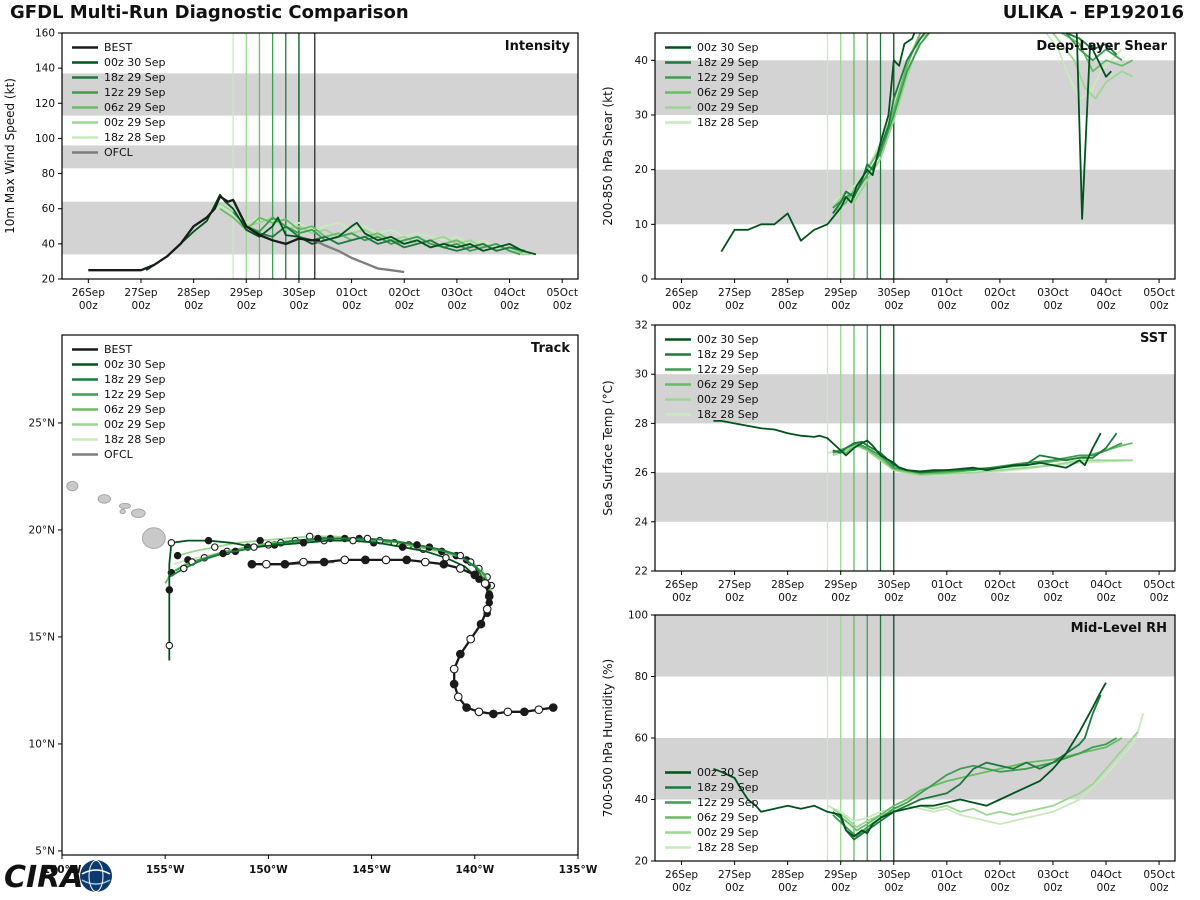 This screenshot has height=900, width=1200. Describe the element at coordinates (204, 233) in the screenshot. I see `series-line-BEST` at that location.